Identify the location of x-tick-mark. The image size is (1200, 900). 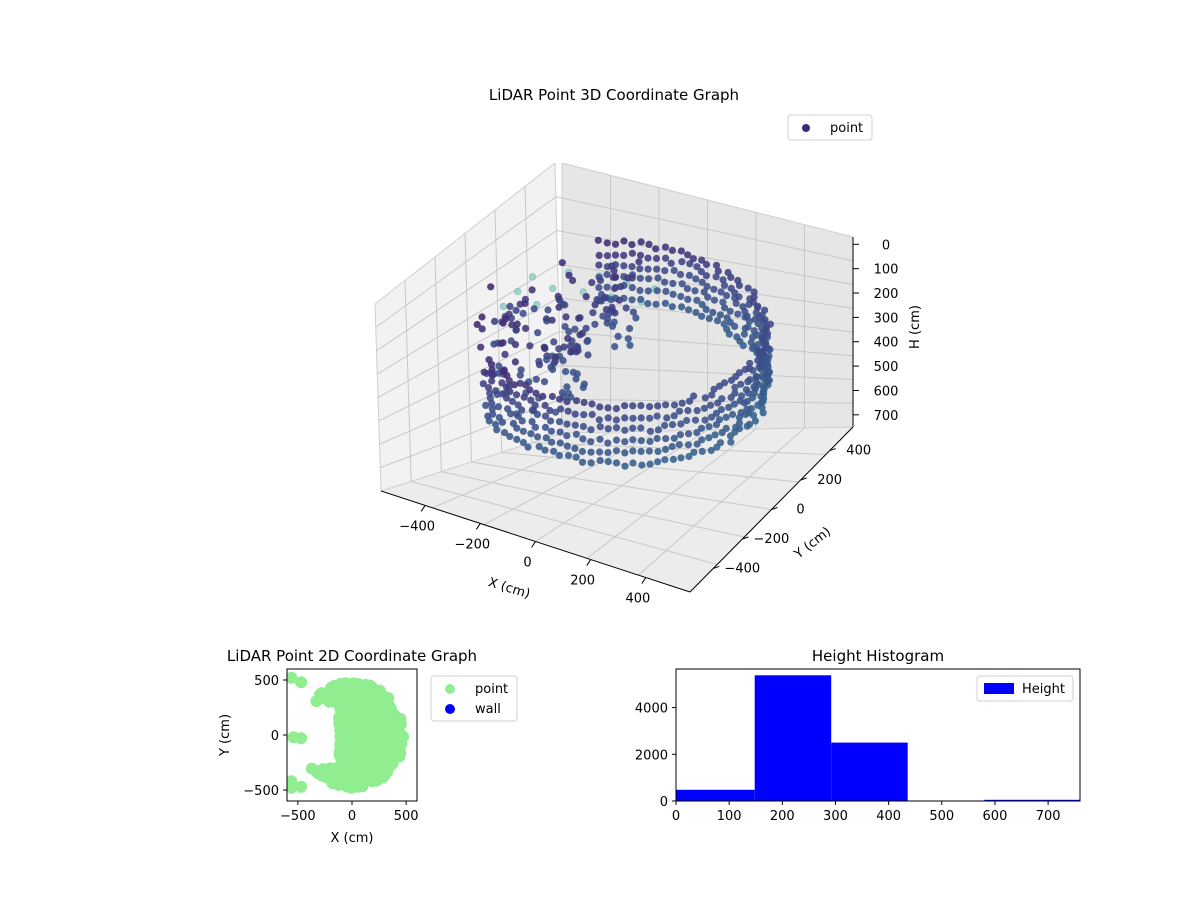
(644, 580).